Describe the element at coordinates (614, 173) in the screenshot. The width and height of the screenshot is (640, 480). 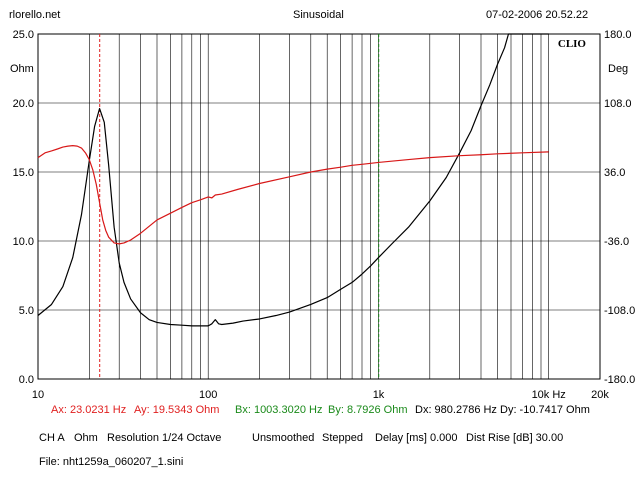
I see `y-right-tick-label: 36.0` at that location.